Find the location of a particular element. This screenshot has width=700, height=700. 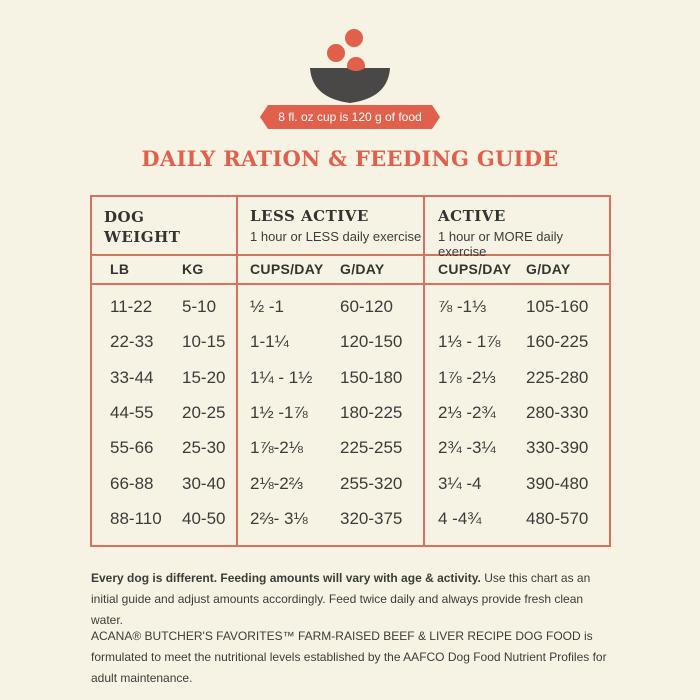

table-cell: 320-375 is located at coordinates (371, 518).